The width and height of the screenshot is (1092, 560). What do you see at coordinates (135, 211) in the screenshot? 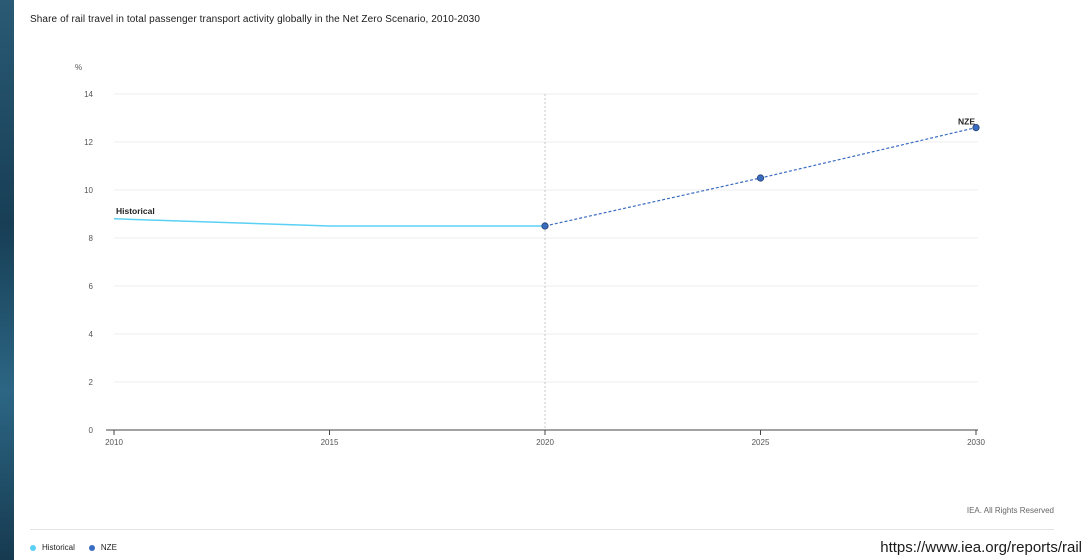
I see `annotation-historical: Historical` at bounding box center [135, 211].